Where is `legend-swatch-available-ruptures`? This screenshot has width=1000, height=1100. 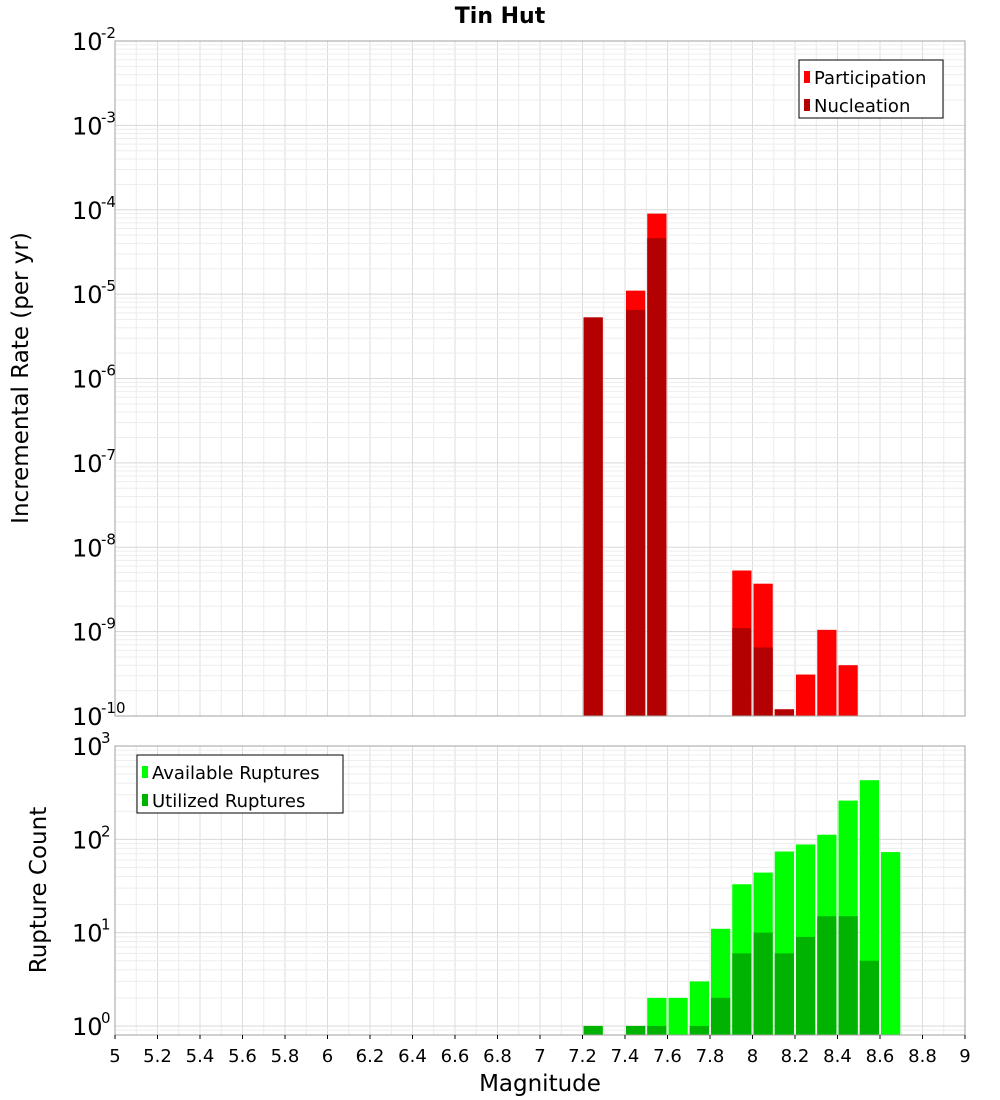
legend-swatch-available-ruptures is located at coordinates (145, 772).